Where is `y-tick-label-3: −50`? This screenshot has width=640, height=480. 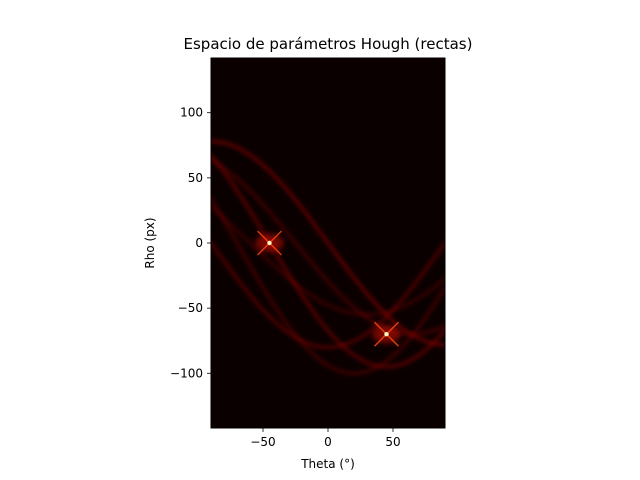 y-tick-label-3: −50 is located at coordinates (190, 308).